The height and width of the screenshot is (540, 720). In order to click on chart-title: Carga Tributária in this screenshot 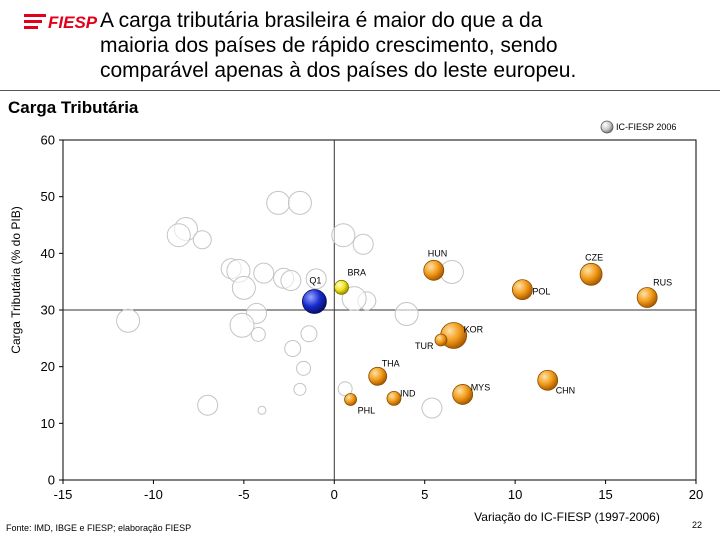, I will do `click(73, 107)`.